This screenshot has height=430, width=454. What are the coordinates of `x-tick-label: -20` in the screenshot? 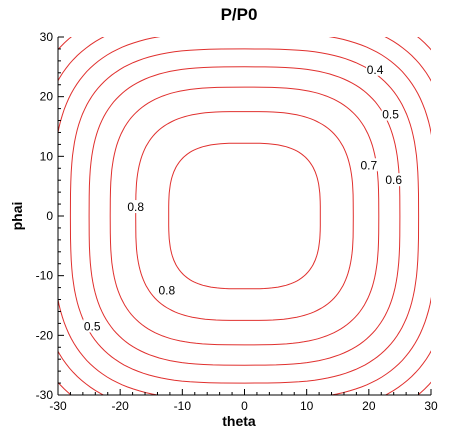 It's located at (120, 406).